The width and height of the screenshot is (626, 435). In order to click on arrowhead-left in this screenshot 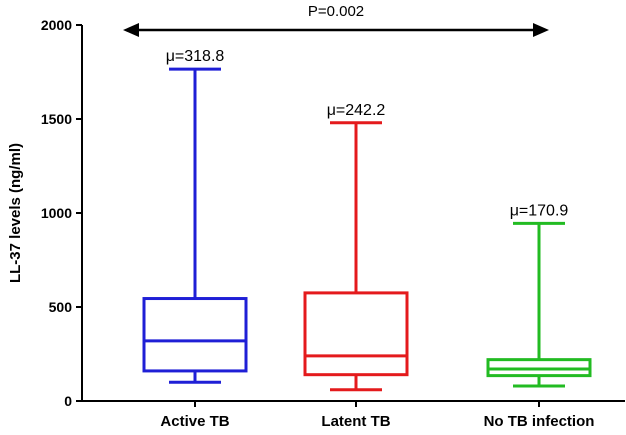, I will do `click(131, 30)`.